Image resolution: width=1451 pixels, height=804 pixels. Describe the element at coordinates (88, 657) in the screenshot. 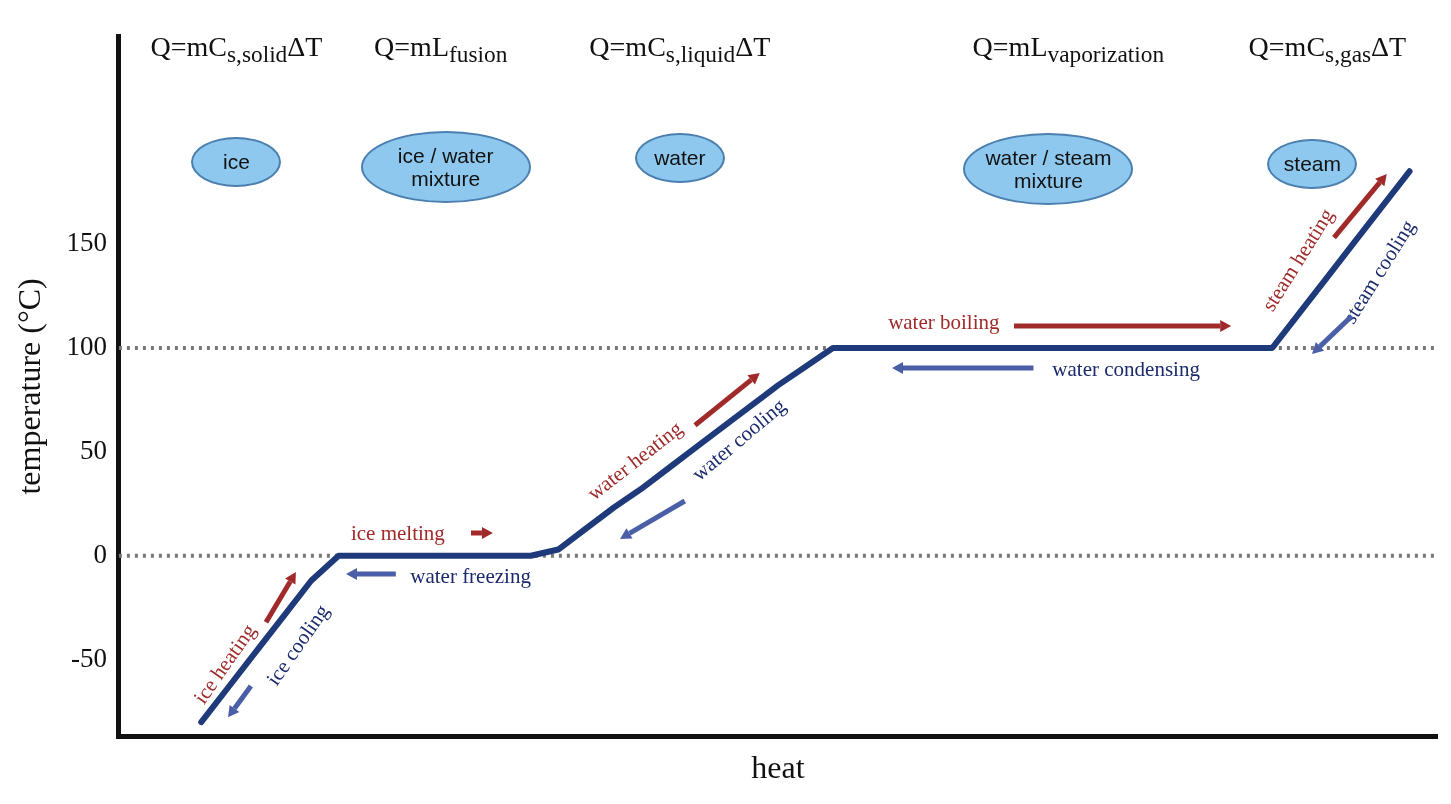

I see `y-tick-label: -50` at that location.